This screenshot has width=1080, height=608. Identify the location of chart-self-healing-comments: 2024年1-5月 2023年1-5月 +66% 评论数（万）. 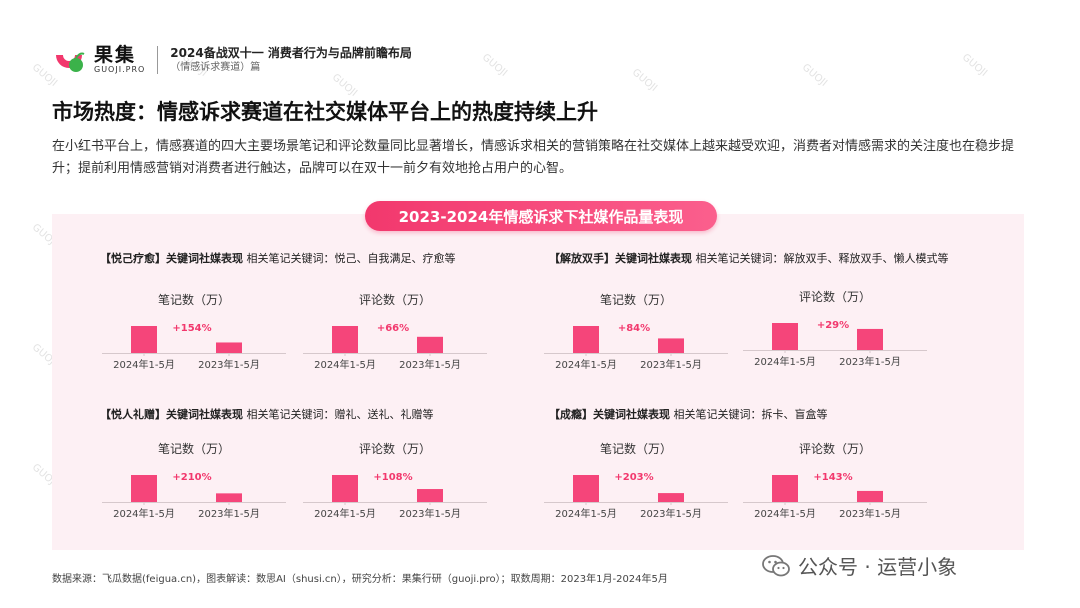
(395, 336).